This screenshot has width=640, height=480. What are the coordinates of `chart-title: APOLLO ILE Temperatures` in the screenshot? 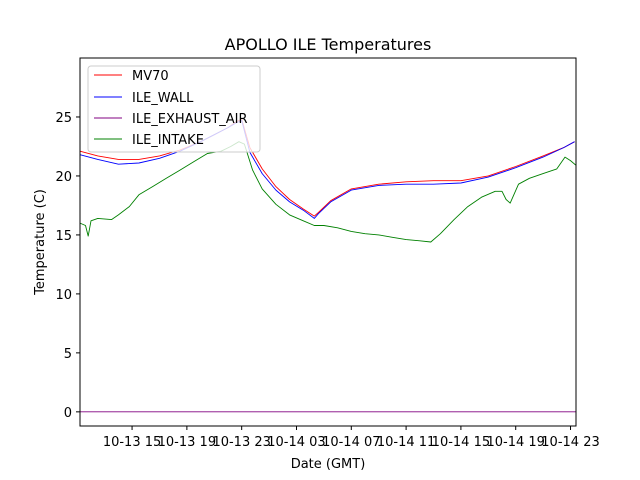 It's located at (328, 44).